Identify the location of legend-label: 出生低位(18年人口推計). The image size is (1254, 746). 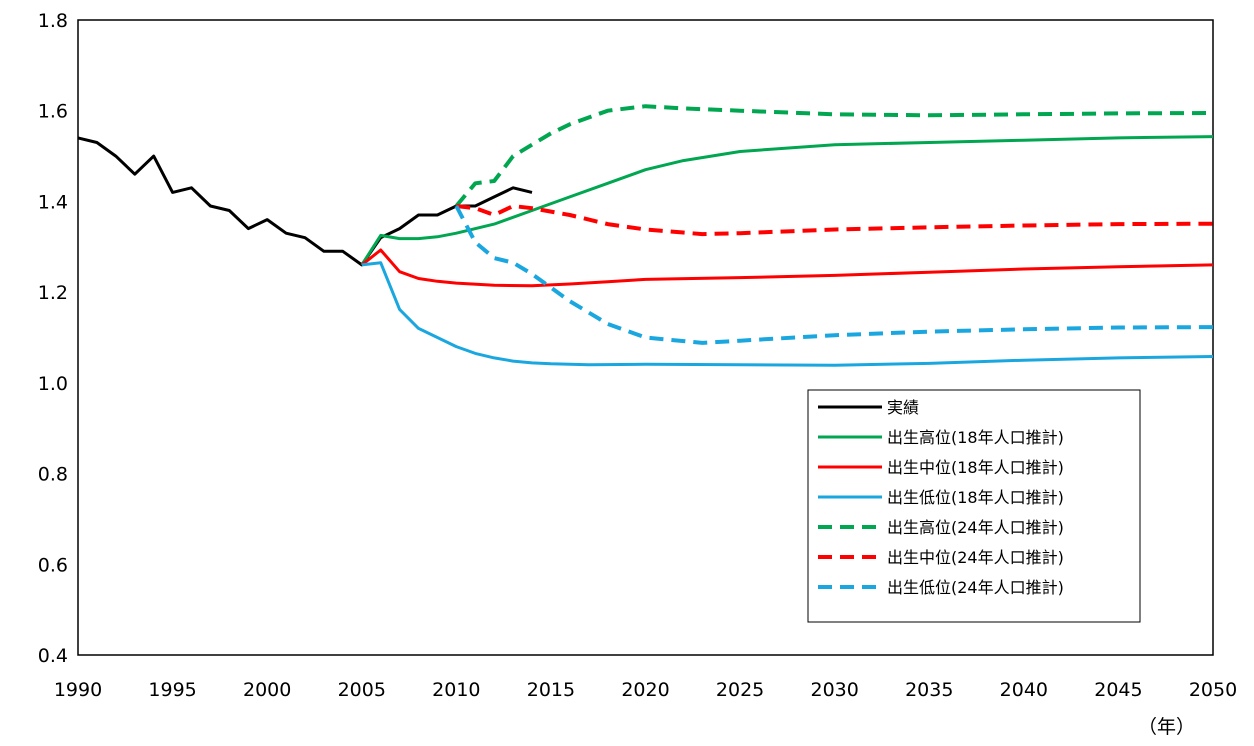
(975, 497).